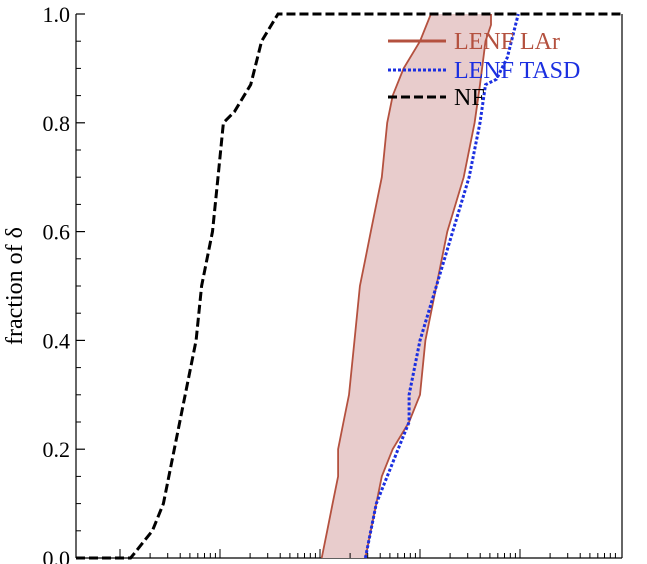 The height and width of the screenshot is (564, 647). I want to click on y-tick-label: 0.6, so click(57, 232).